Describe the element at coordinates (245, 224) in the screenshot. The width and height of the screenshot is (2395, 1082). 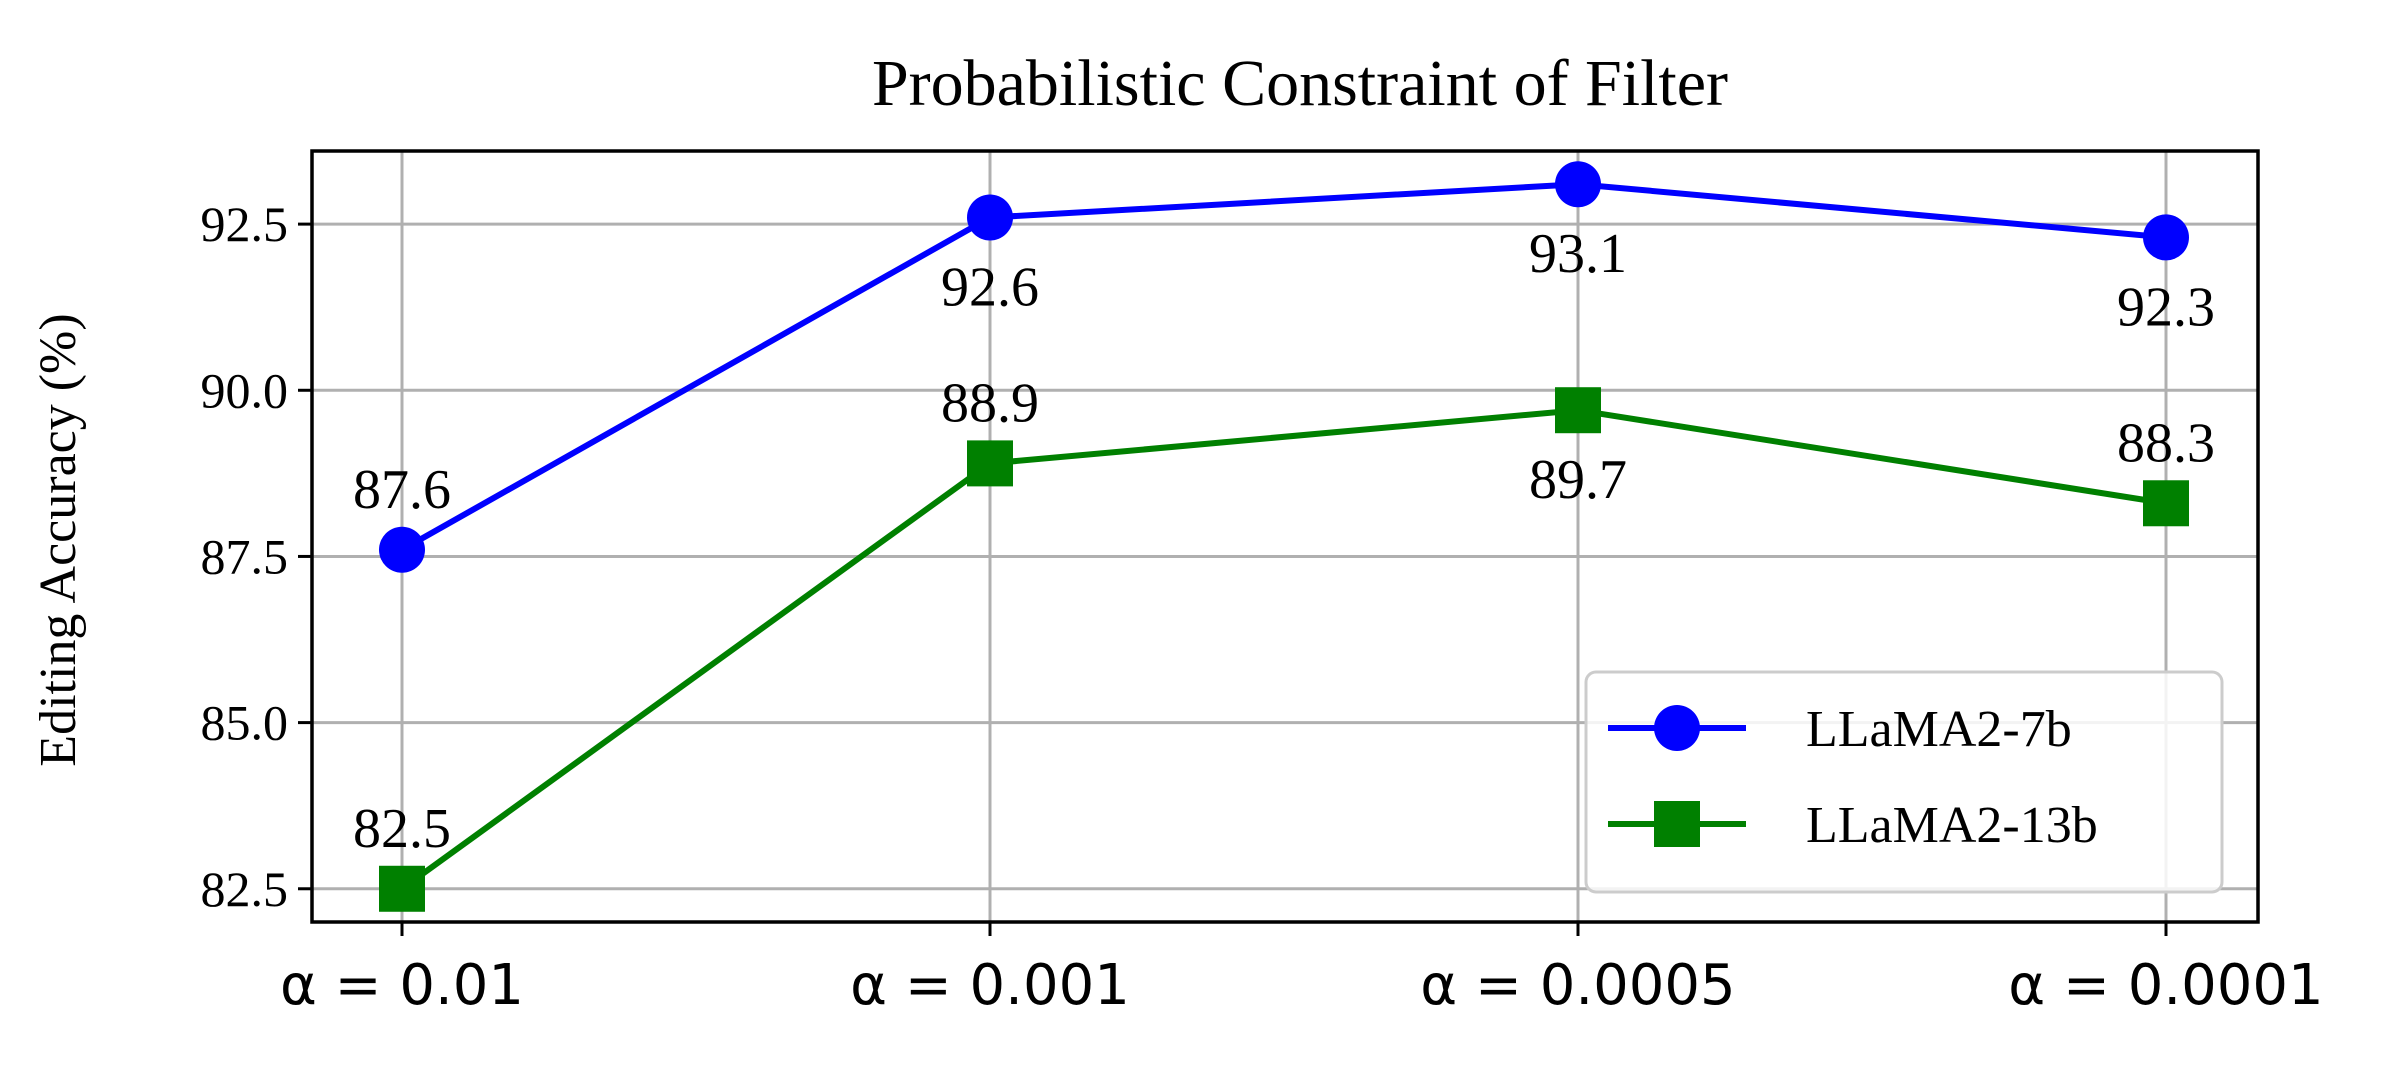
I see `y-tick-label: 92.5` at that location.